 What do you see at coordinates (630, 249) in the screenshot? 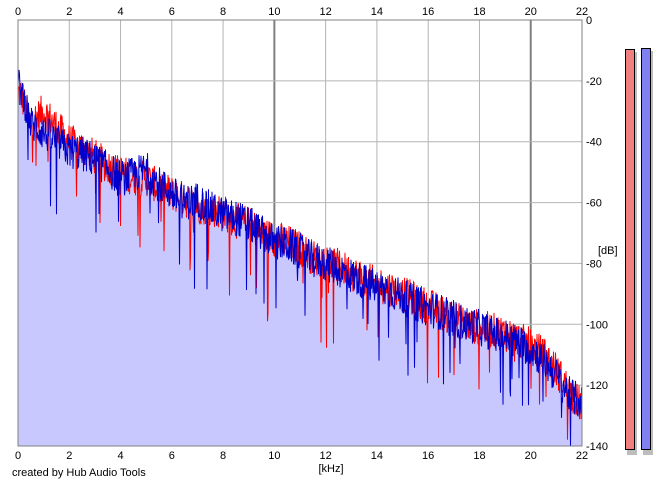
I see `meter-left-bar` at bounding box center [630, 249].